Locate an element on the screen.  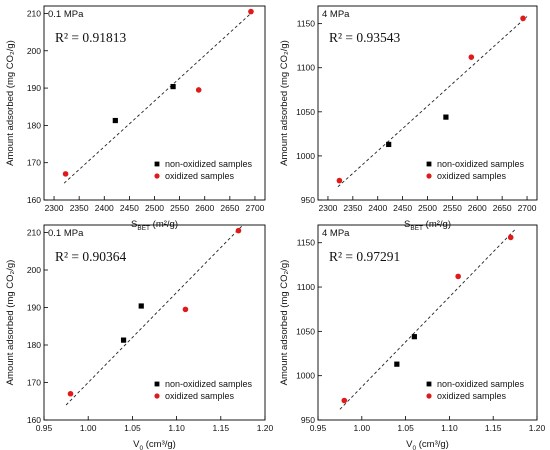
y-tick-label: 950 is located at coordinates (308, 200).